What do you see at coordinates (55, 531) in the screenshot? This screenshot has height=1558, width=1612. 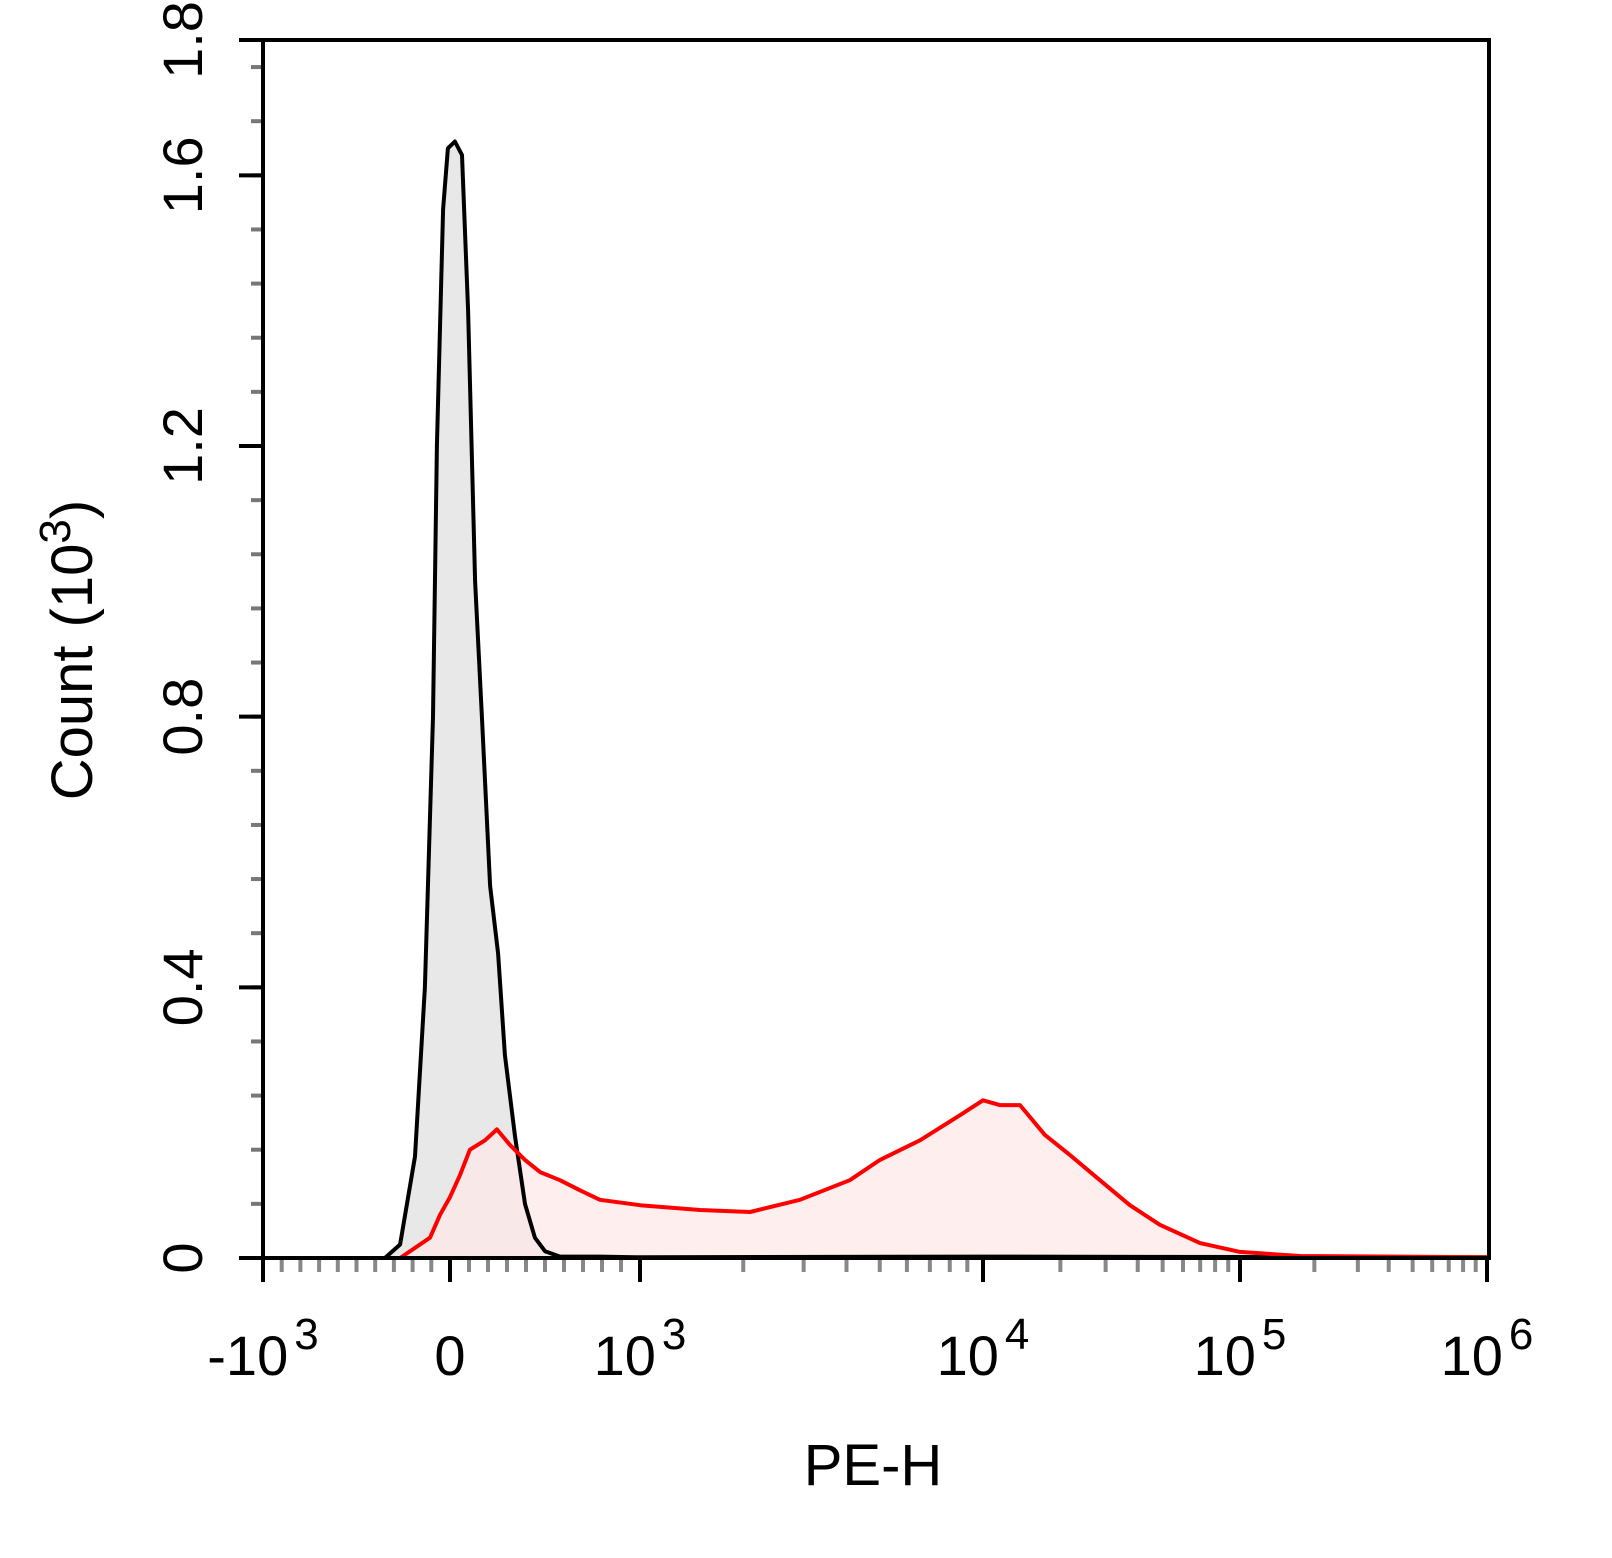 I see `y-axis-unit-exp: 3` at bounding box center [55, 531].